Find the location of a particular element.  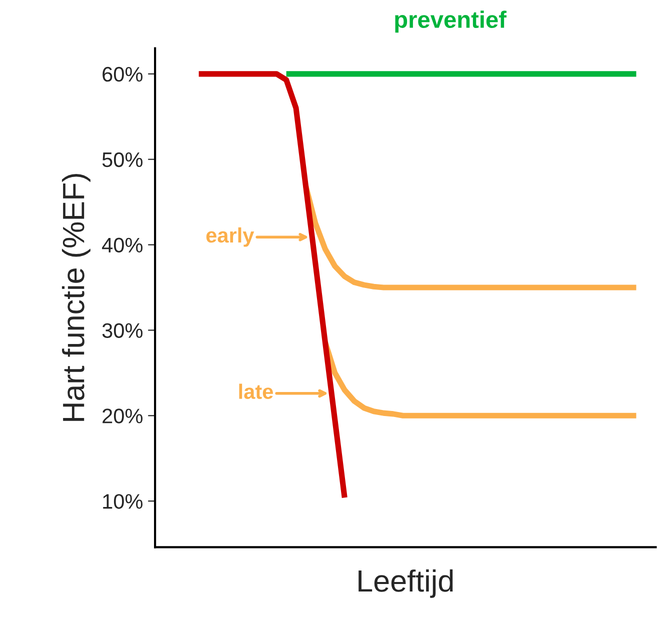

text: preventief is located at coordinates (451, 21).